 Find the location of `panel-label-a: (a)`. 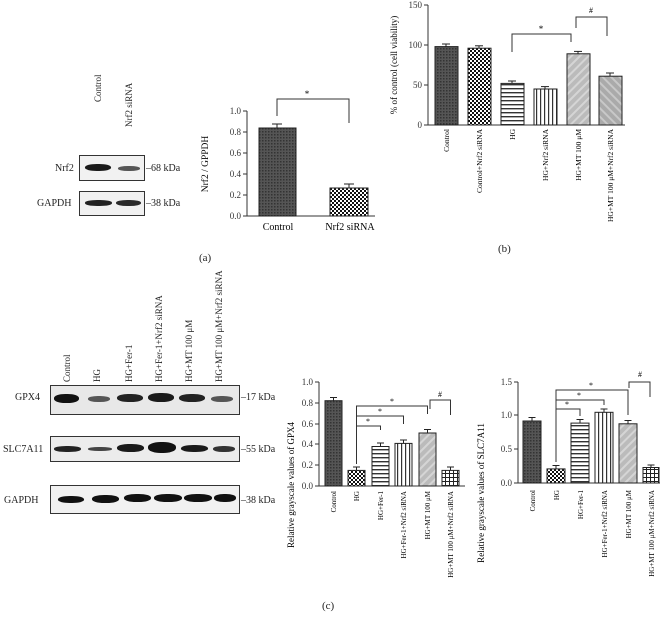

panel-label-a: (a) is located at coordinates (205, 258).